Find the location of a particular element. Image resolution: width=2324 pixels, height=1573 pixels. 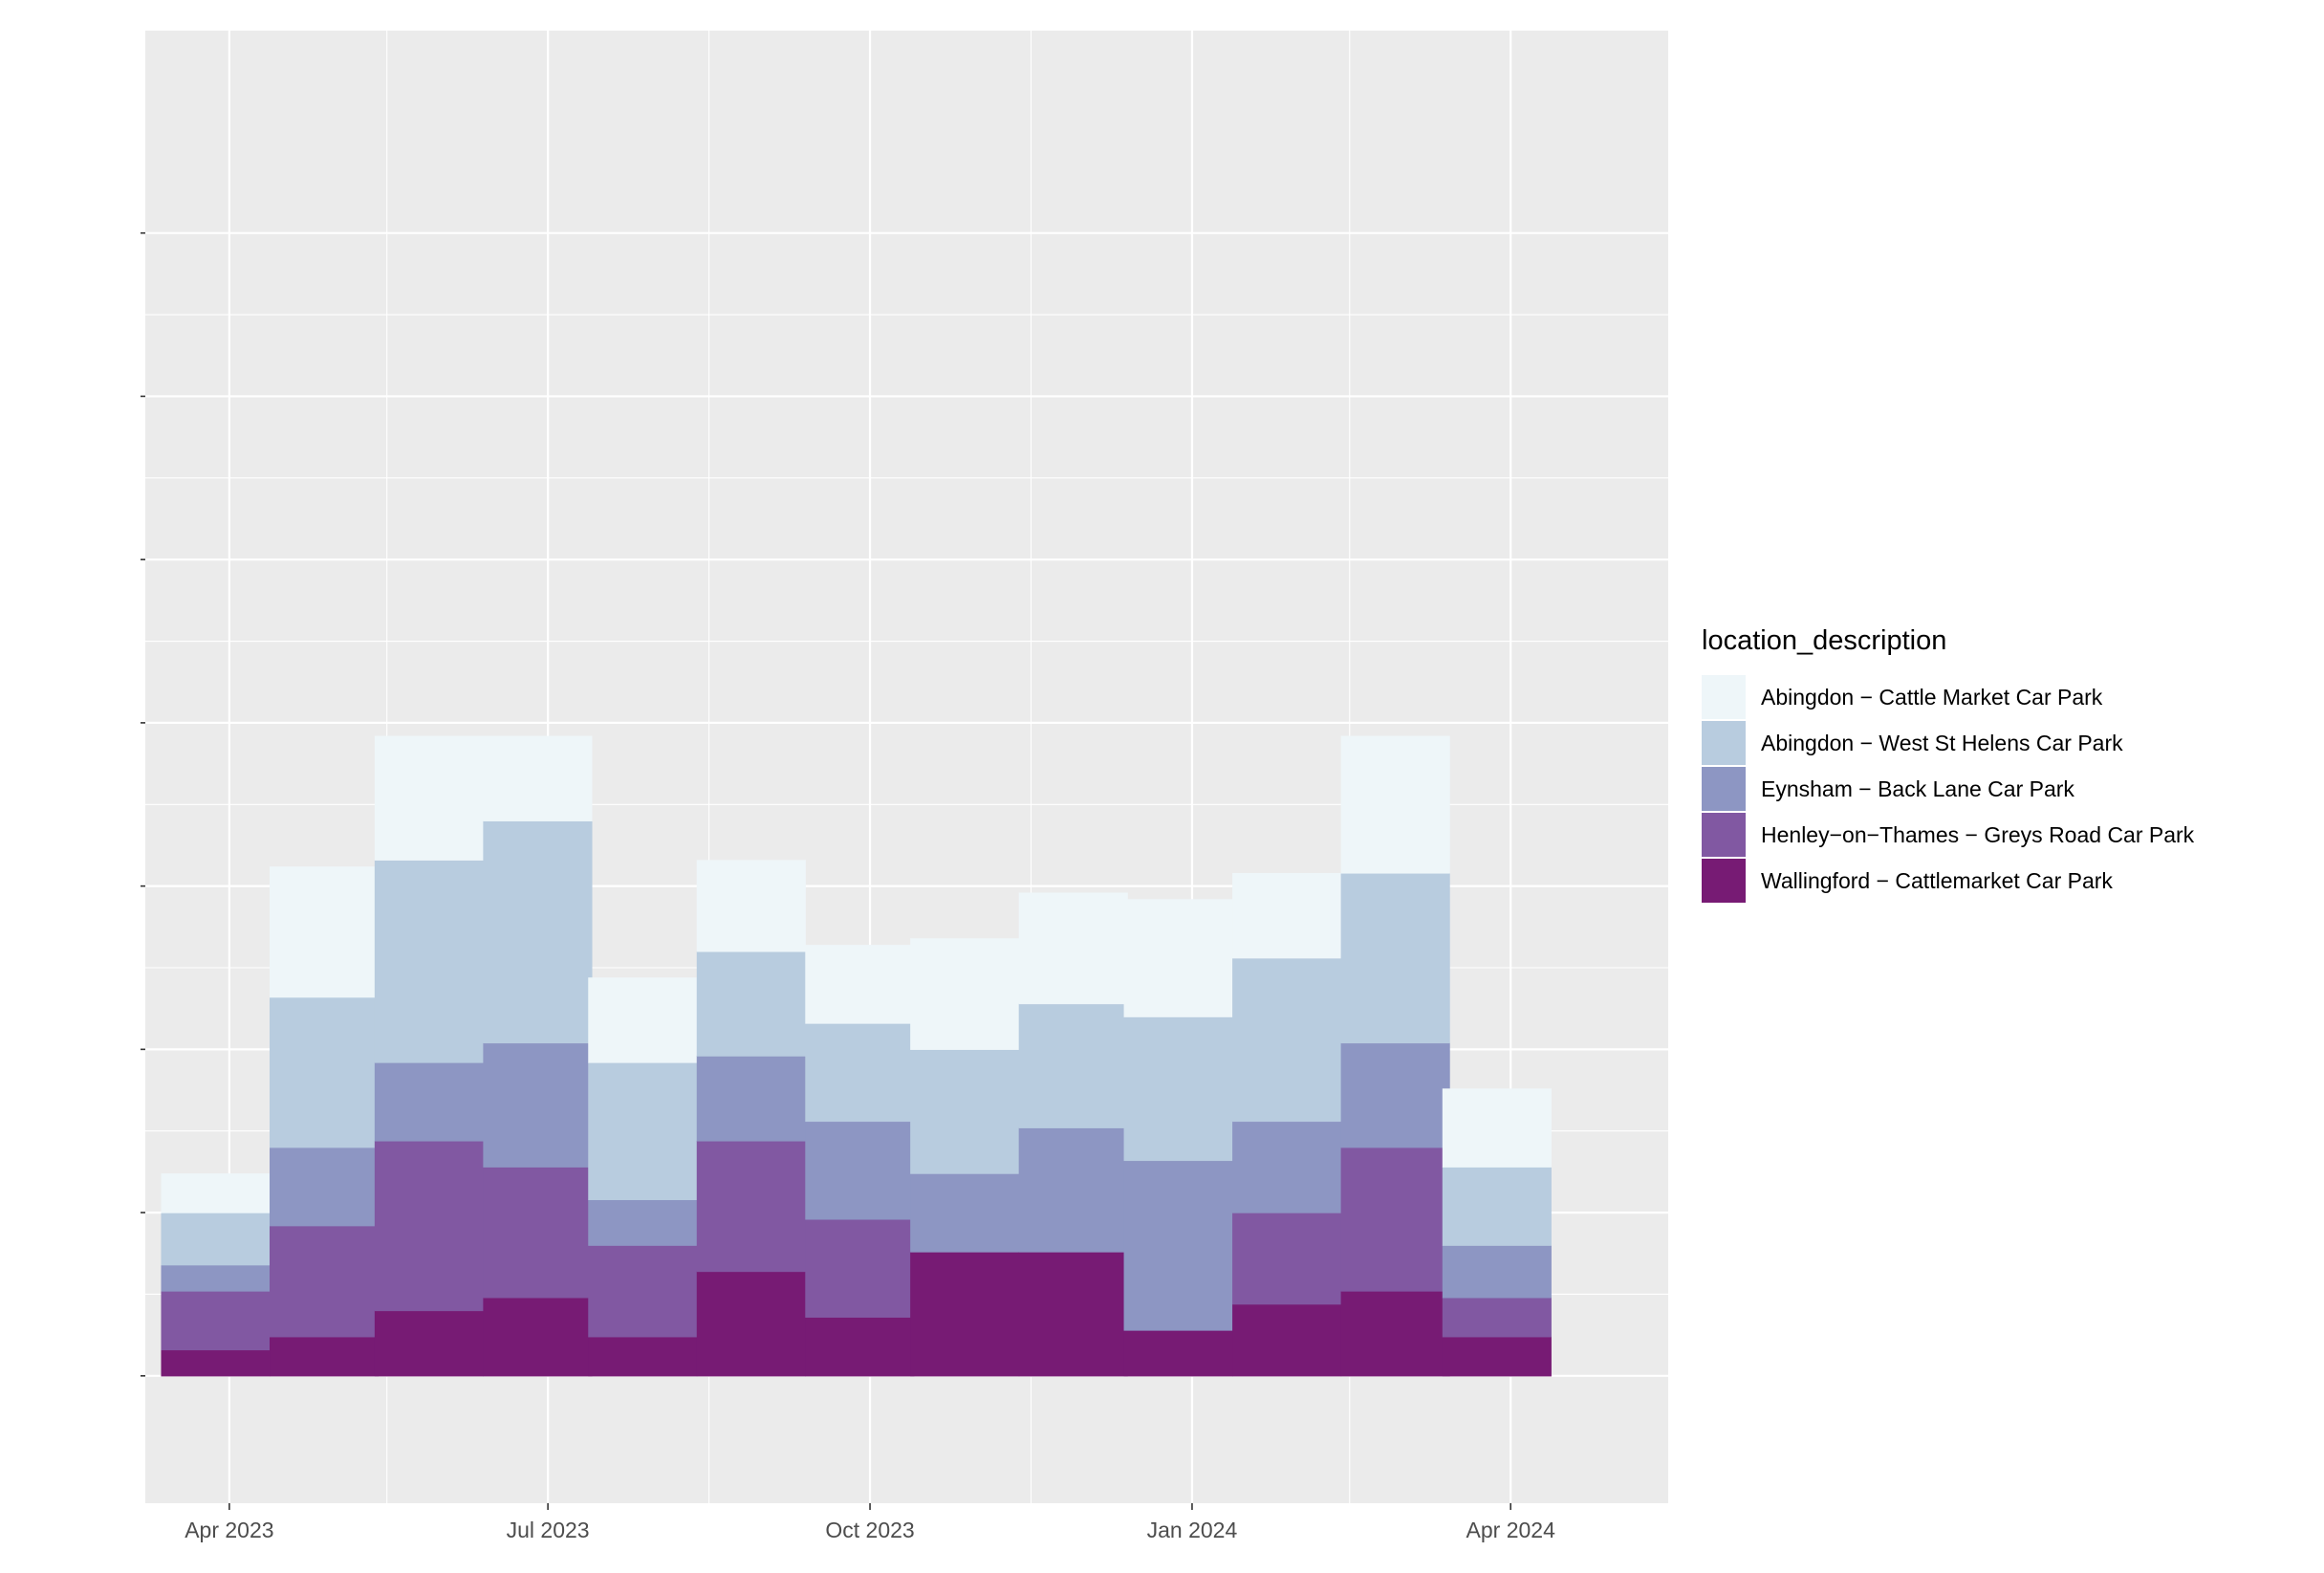

legend-label: Henley−on−Thames − Greys Road Car Park is located at coordinates (1978, 834).